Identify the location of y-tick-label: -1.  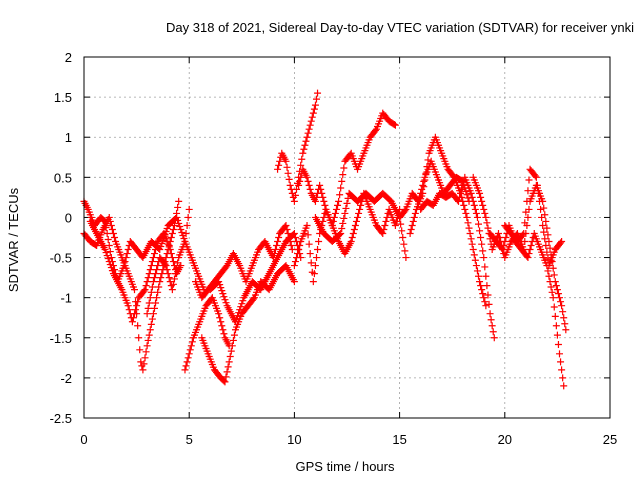
(66, 298).